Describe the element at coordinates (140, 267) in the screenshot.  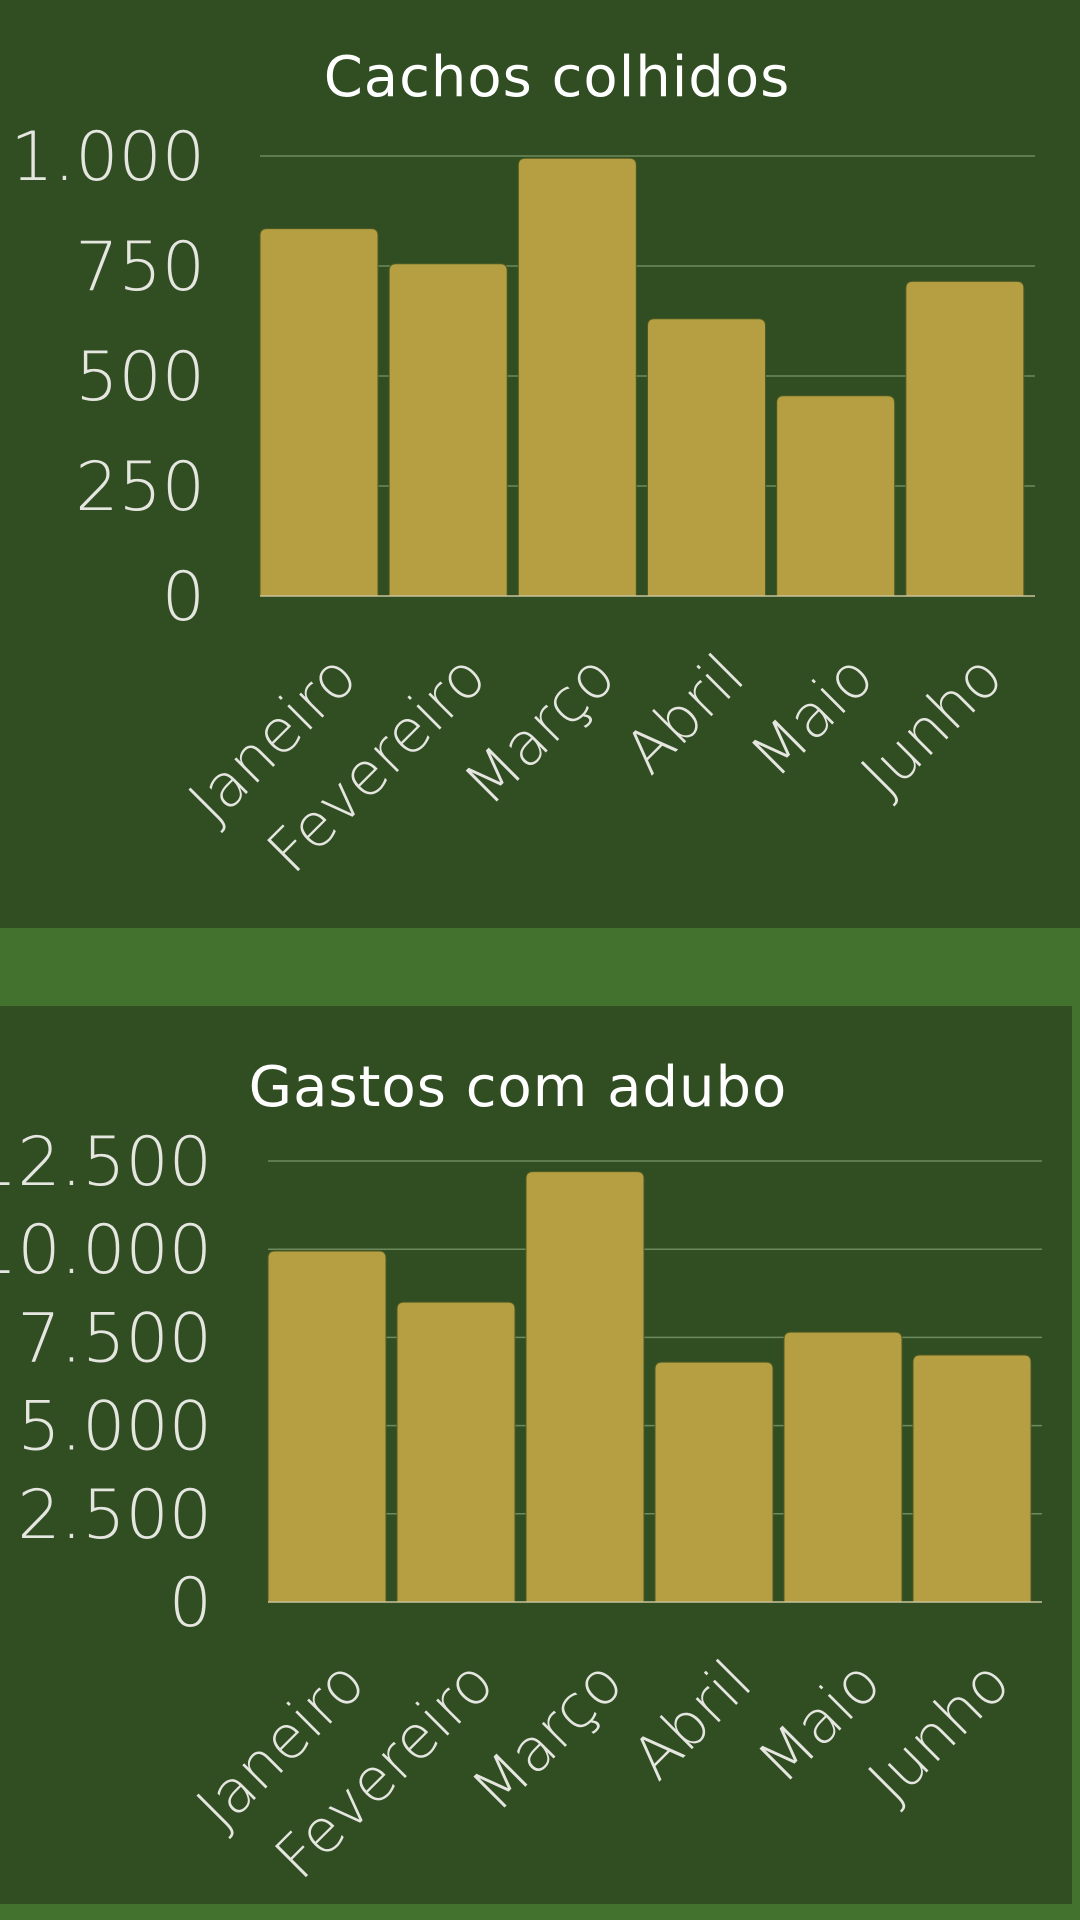
I see `y-tick-label: 750` at that location.